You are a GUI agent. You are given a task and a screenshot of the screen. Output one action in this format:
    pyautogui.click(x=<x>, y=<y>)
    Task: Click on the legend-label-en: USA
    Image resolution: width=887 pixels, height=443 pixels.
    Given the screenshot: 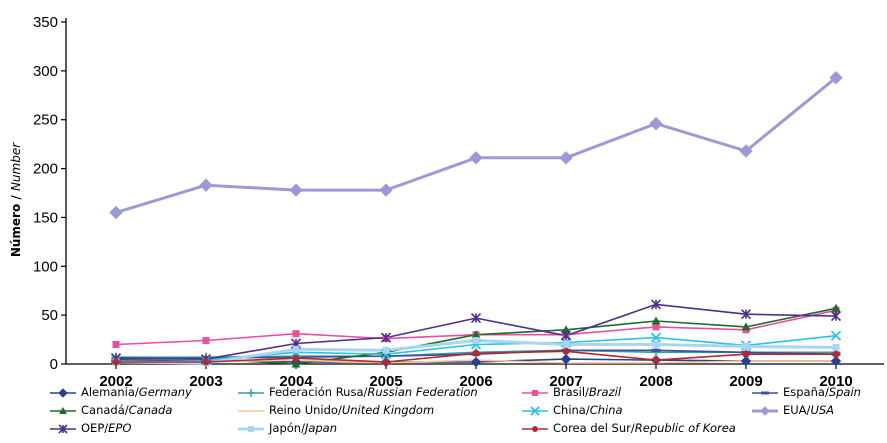 What is the action you would take?
    pyautogui.click(x=822, y=410)
    